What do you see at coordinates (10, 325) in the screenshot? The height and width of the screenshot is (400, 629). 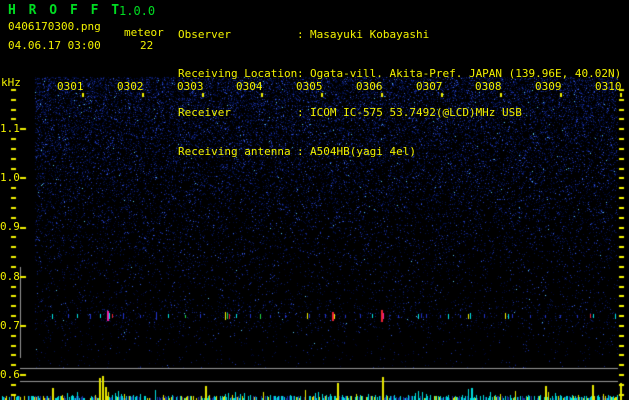 I see `freq-axis-label-0.7: 0.7` at bounding box center [10, 325].